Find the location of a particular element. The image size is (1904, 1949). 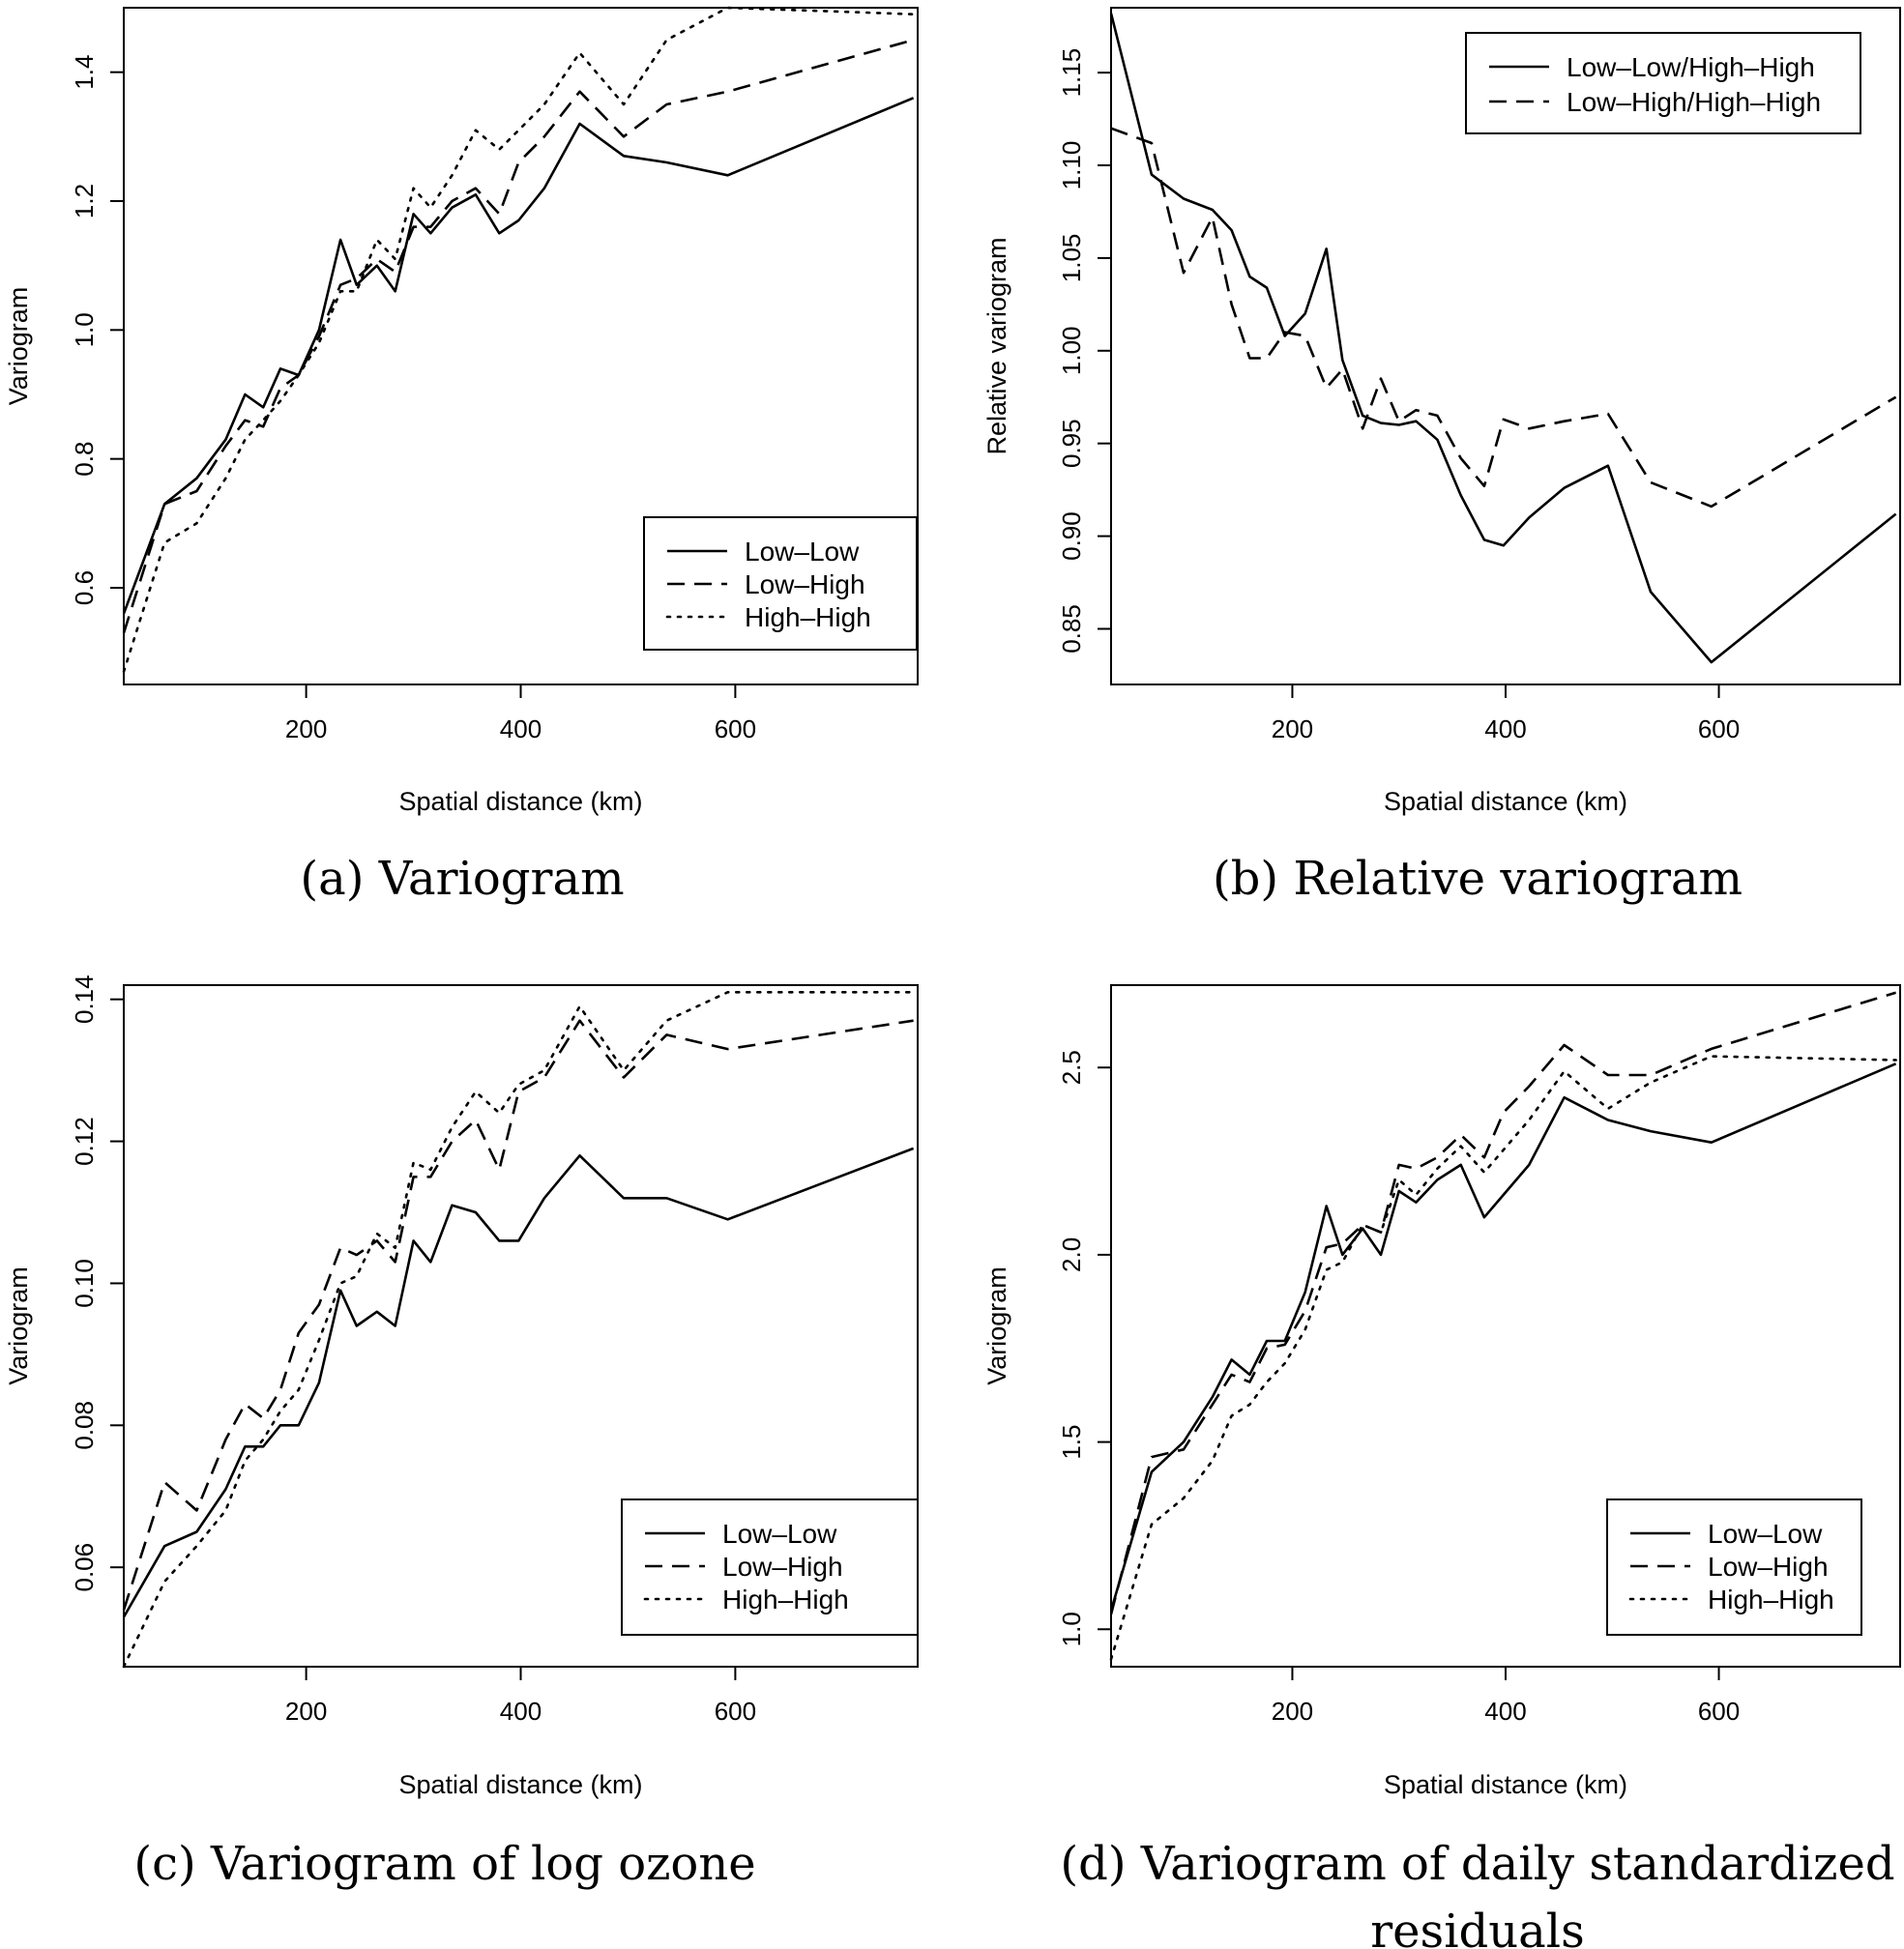

y-axis-label: Relative variogram is located at coordinates (997, 345).